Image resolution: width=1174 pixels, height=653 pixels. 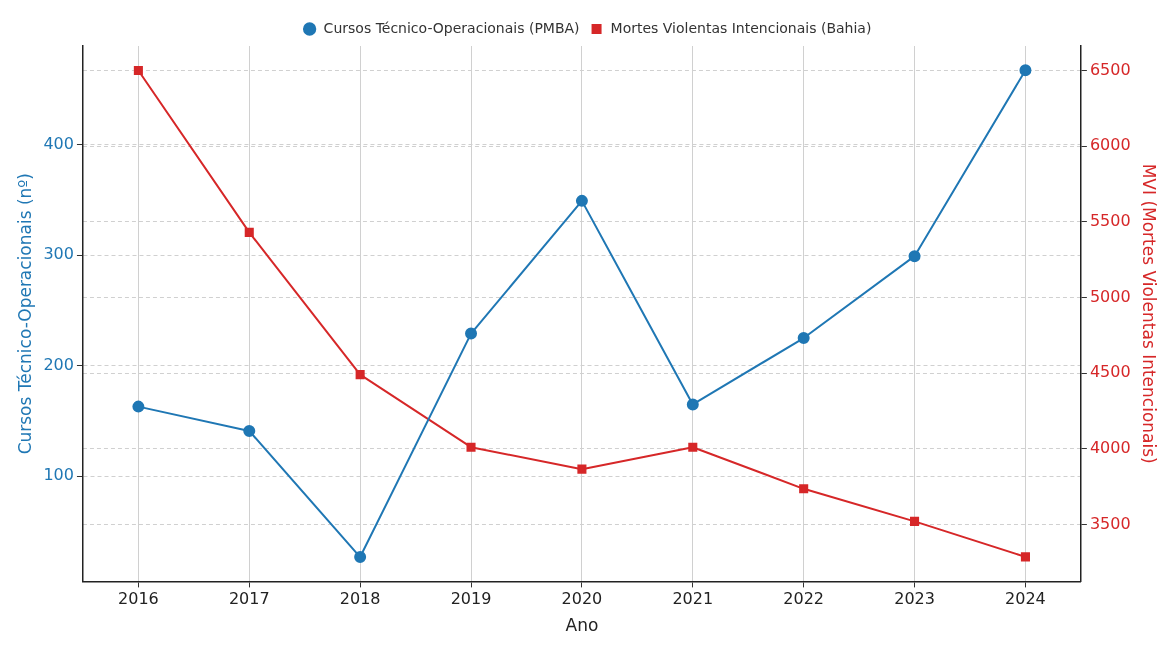 What do you see at coordinates (1025, 599) in the screenshot?
I see `x-tick-label: 2024` at bounding box center [1025, 599].